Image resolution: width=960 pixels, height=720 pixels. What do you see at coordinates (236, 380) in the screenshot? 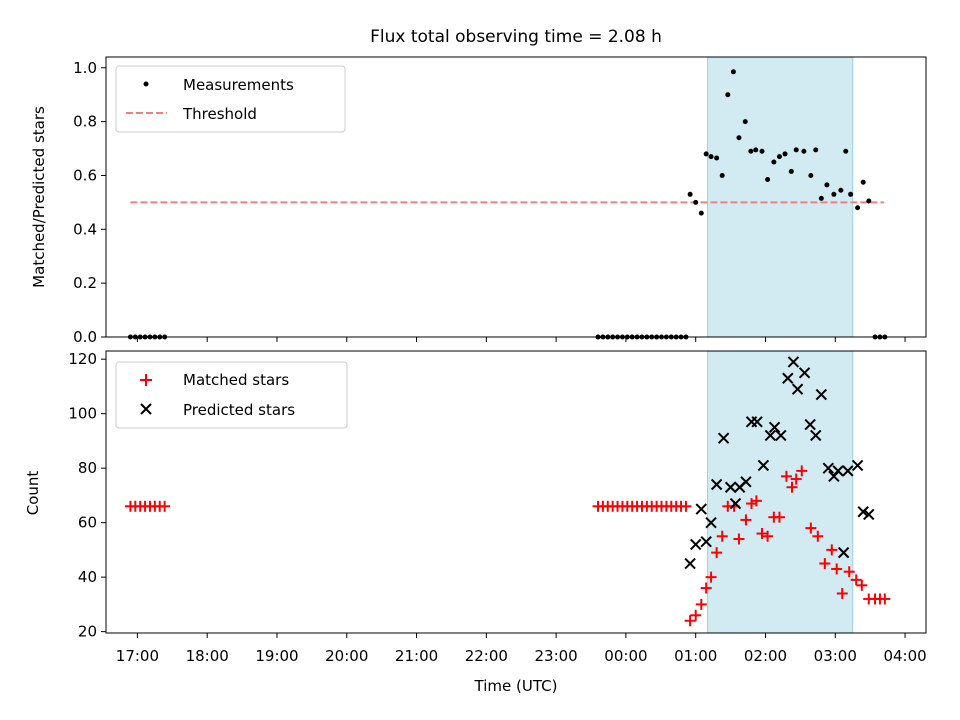
I see `legend-matched-label: Matched stars` at bounding box center [236, 380].